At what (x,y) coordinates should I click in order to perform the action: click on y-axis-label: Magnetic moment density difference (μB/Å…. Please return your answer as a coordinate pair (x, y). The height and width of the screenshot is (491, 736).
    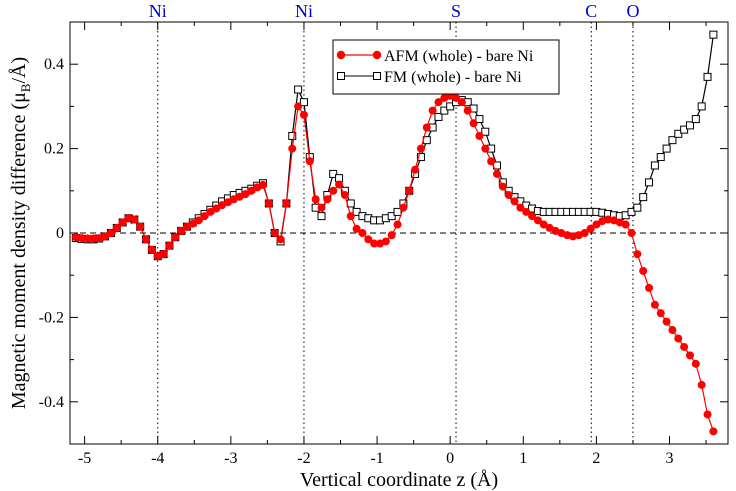
    Looking at the image, I should click on (20, 233).